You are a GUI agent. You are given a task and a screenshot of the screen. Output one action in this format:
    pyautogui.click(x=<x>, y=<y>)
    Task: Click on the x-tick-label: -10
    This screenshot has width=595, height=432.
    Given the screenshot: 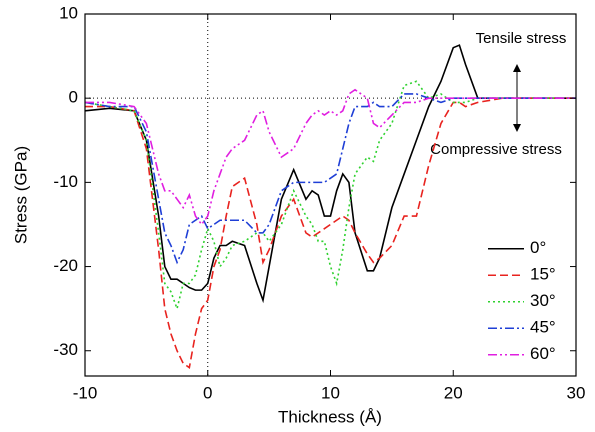 What is the action you would take?
    pyautogui.click(x=85, y=392)
    